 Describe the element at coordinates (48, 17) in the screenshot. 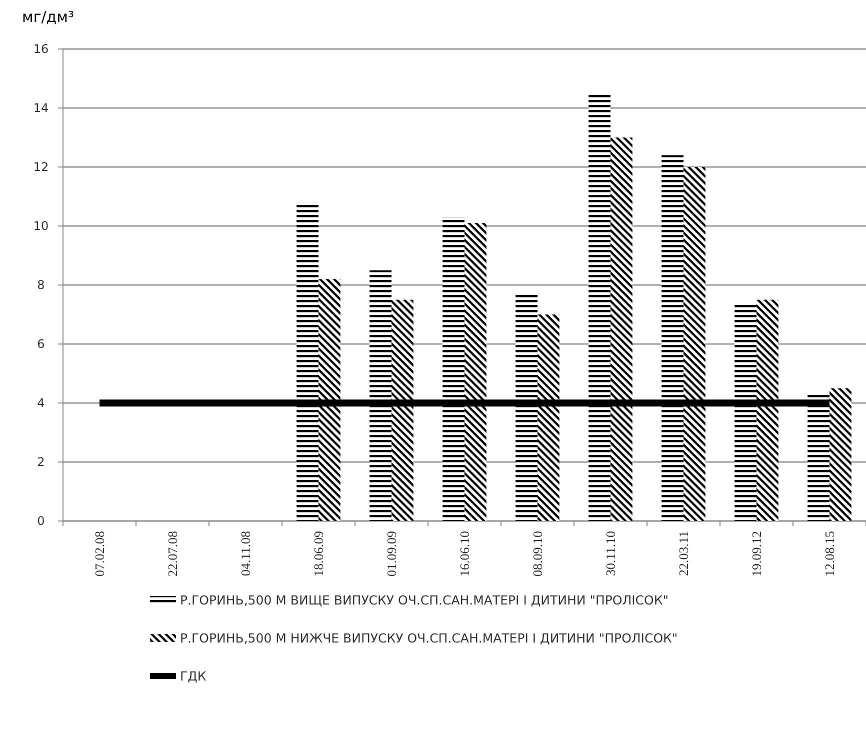

I see `y-axis-title: мг/дм³` at that location.